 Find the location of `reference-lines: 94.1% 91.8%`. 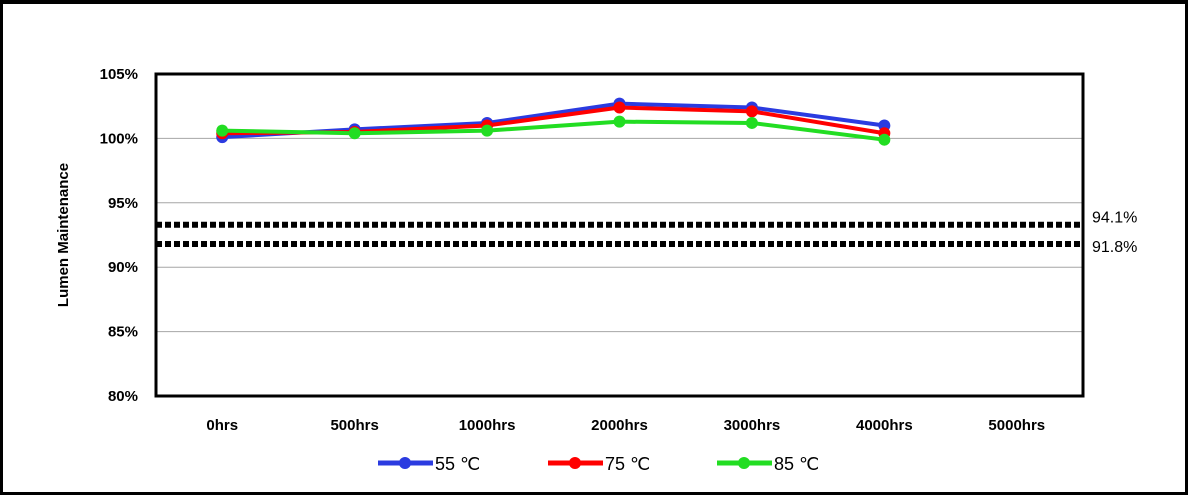

reference-lines: 94.1% 91.8% is located at coordinates (646, 233).